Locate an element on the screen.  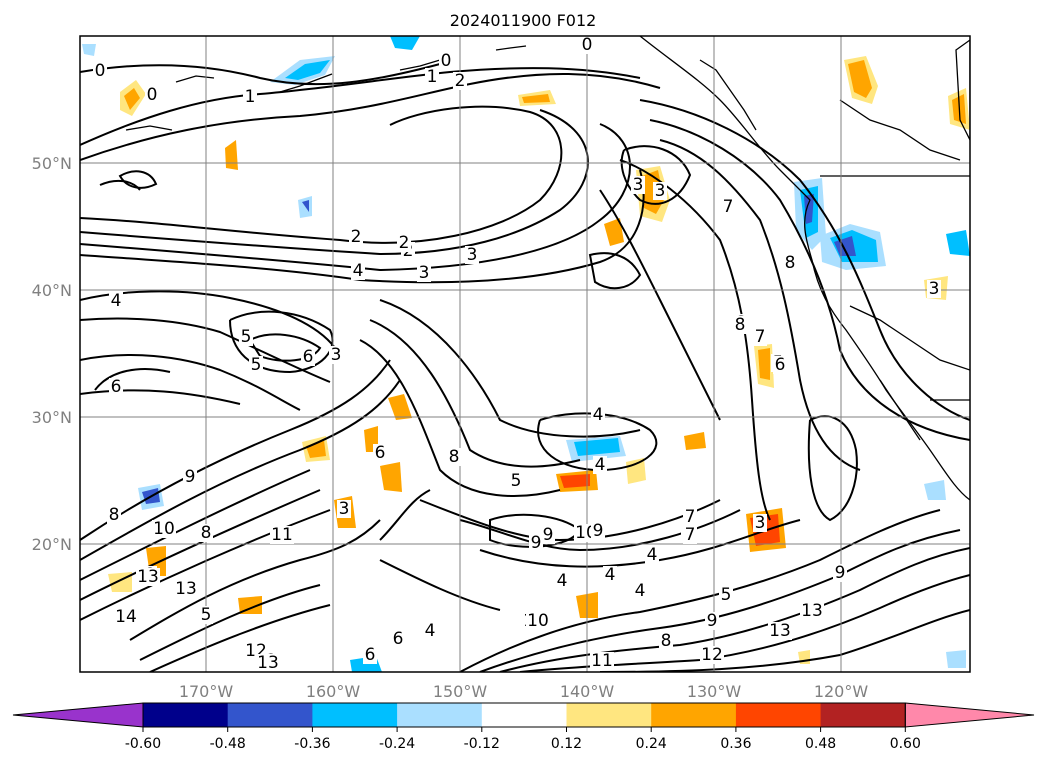
contour-label: 12 is located at coordinates (712, 655).